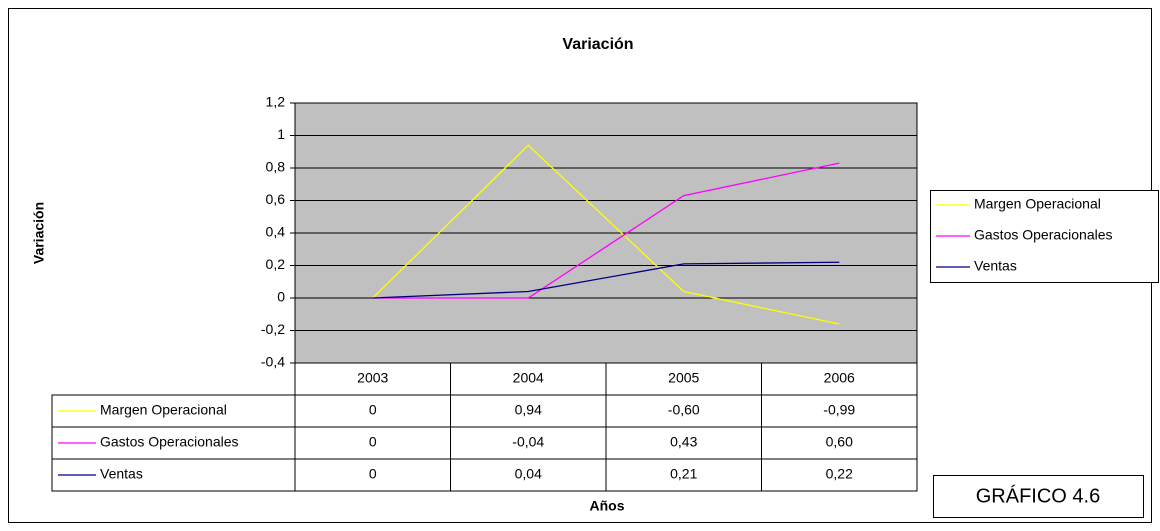 Image resolution: width=1160 pixels, height=531 pixels. Describe the element at coordinates (839, 378) in the screenshot. I see `x-tick-label: 2006` at that location.